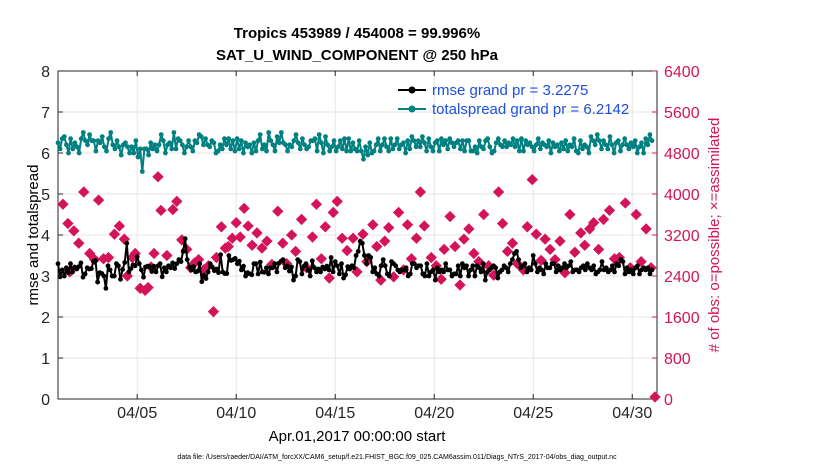 This screenshot has width=830, height=470. What do you see at coordinates (676, 236) in the screenshot?
I see `y-ticks-right: 0 800 1600 2400 3200 4000 4800 5600 6400` at bounding box center [676, 236].